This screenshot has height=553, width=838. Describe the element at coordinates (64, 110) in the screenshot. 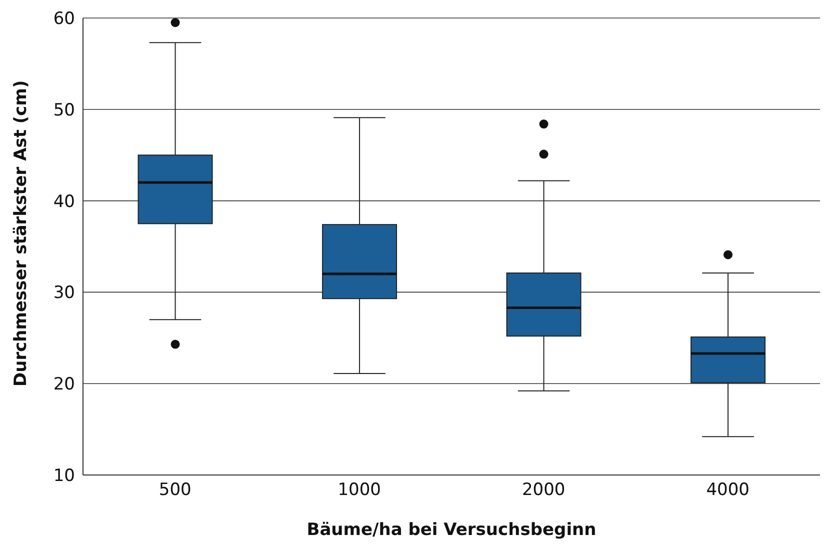

I see `y-tick-label: 50` at that location.